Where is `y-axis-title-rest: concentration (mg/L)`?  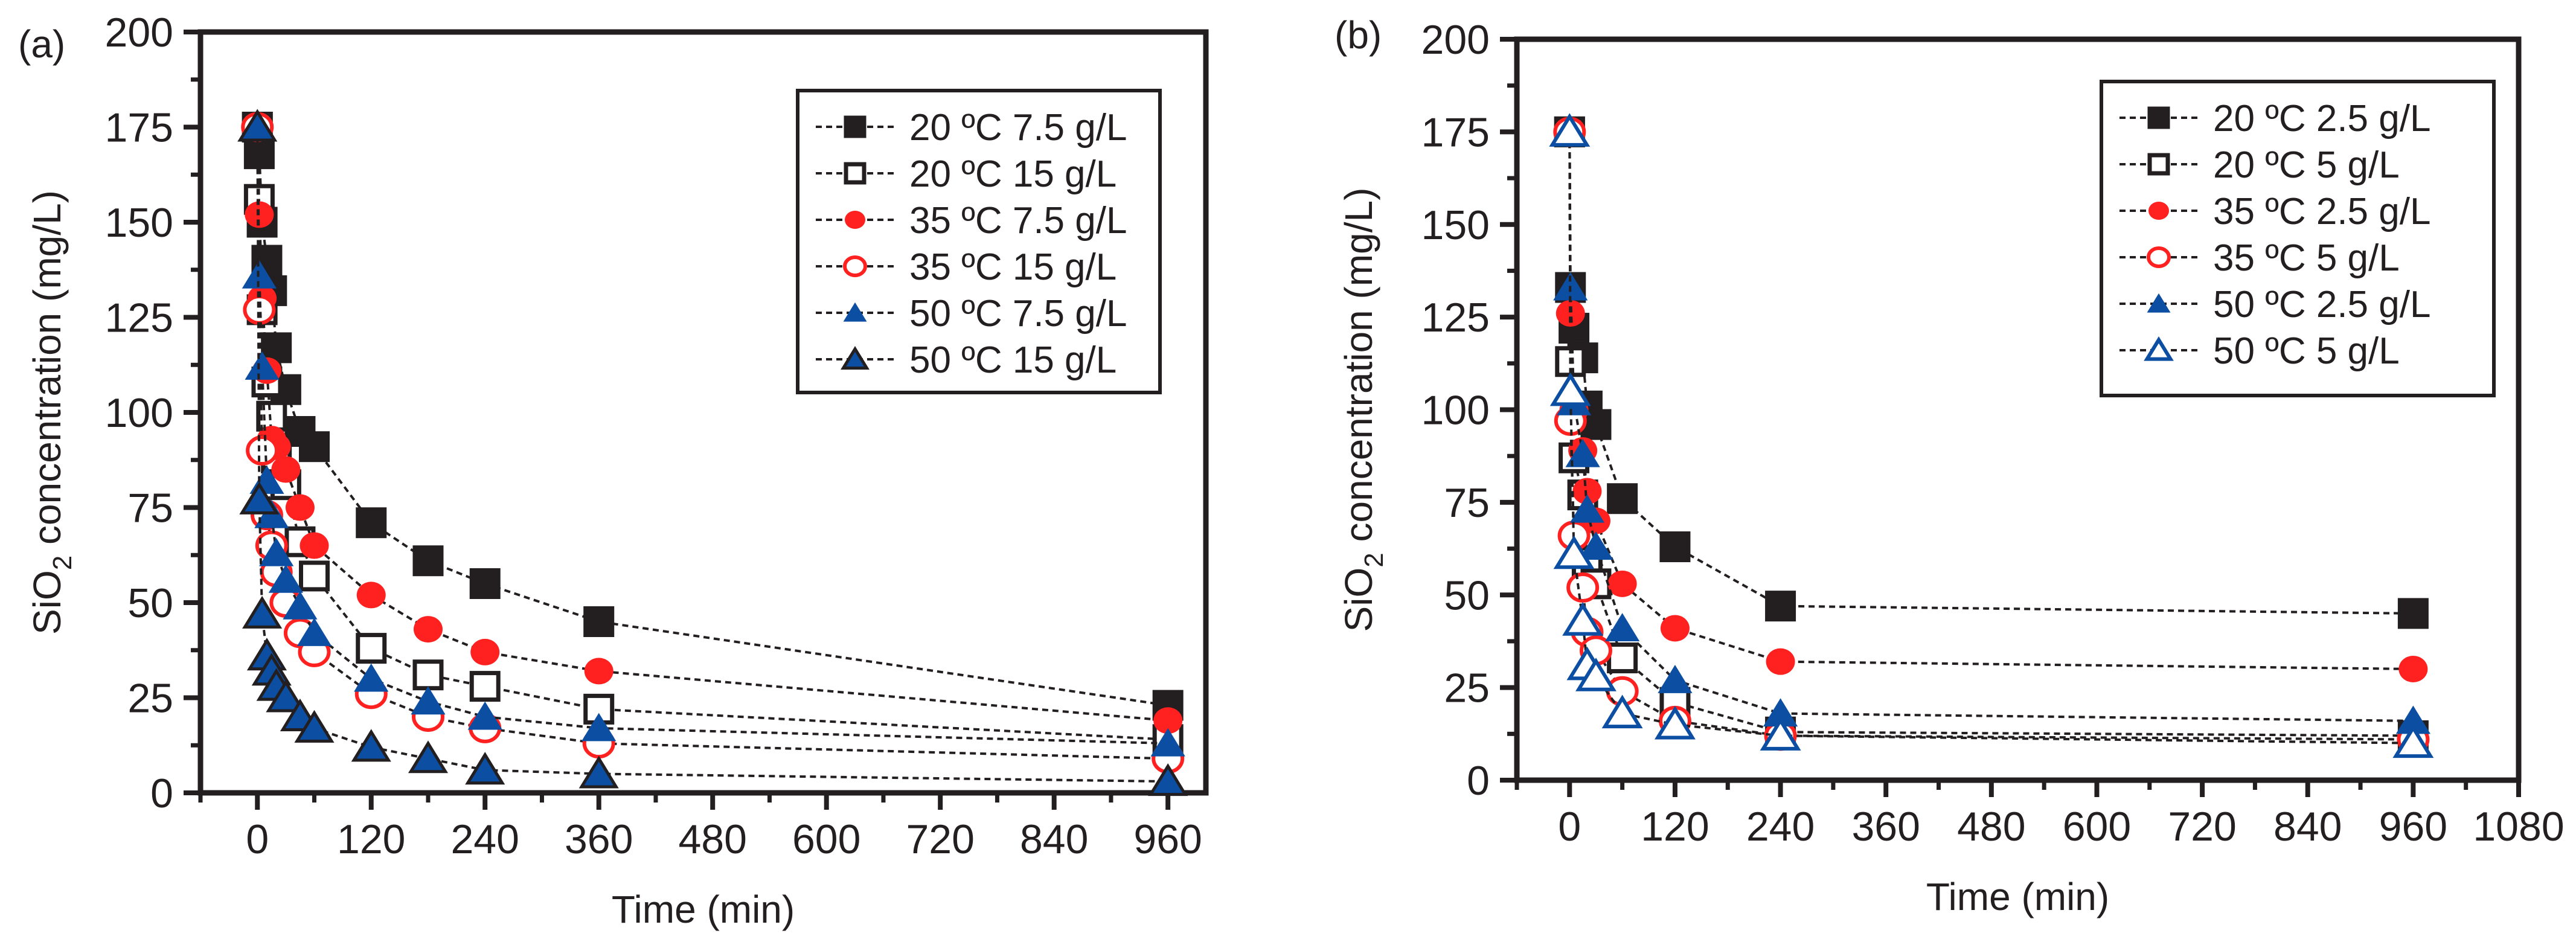 y-axis-title-rest: concentration (mg/L) is located at coordinates (47, 373).